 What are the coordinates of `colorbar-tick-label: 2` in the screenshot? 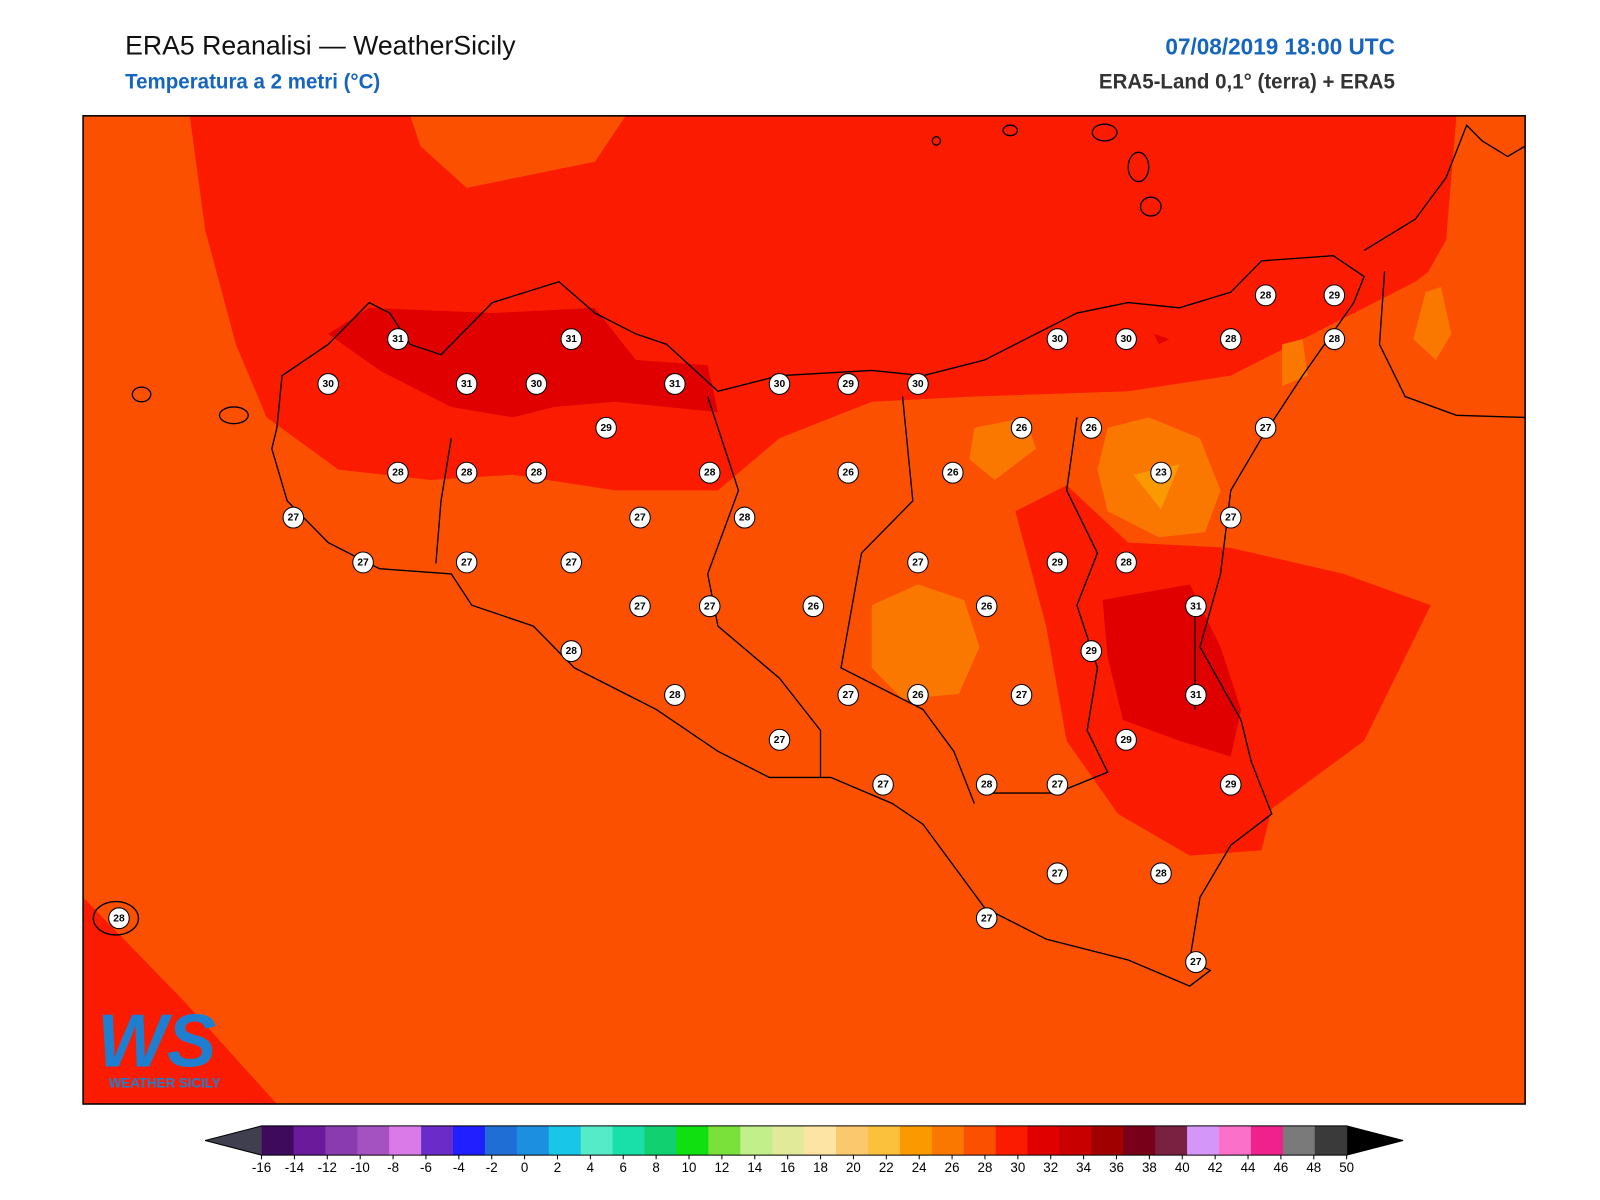 It's located at (557, 1167).